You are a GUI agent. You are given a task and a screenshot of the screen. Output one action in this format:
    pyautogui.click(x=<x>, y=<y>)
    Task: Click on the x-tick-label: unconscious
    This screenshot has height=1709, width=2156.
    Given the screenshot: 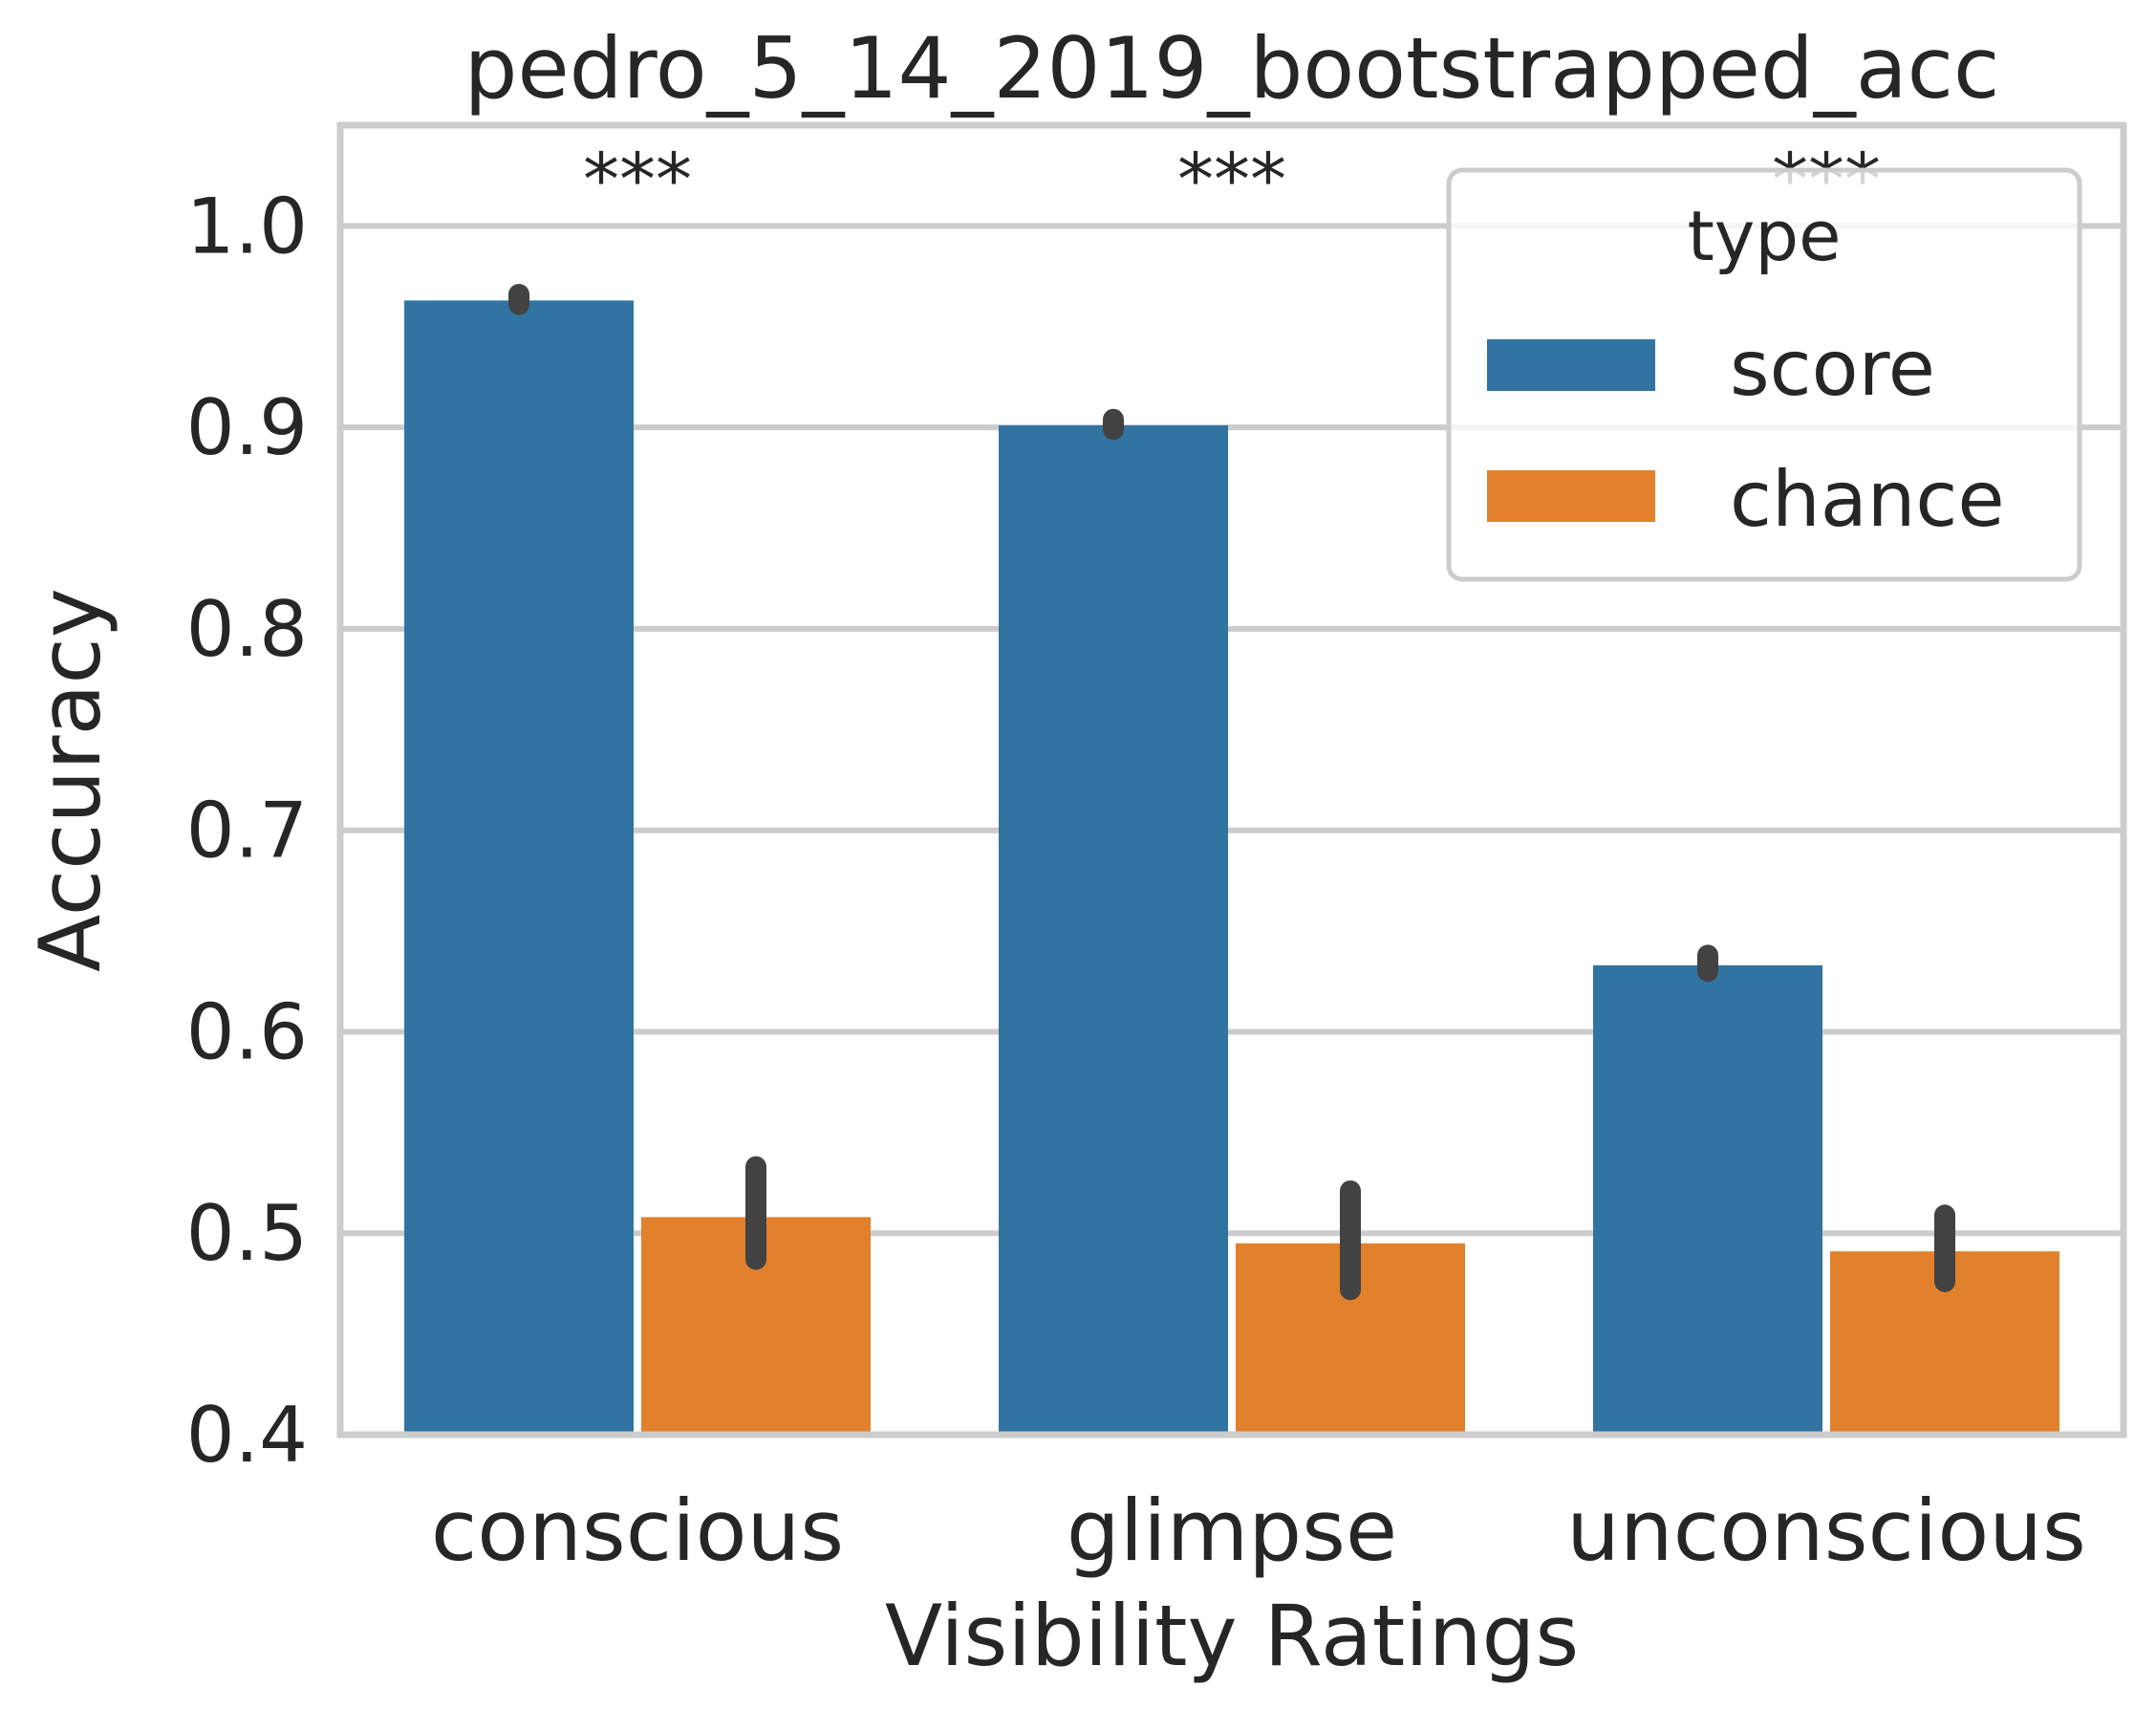 What is the action you would take?
    pyautogui.click(x=1826, y=1531)
    